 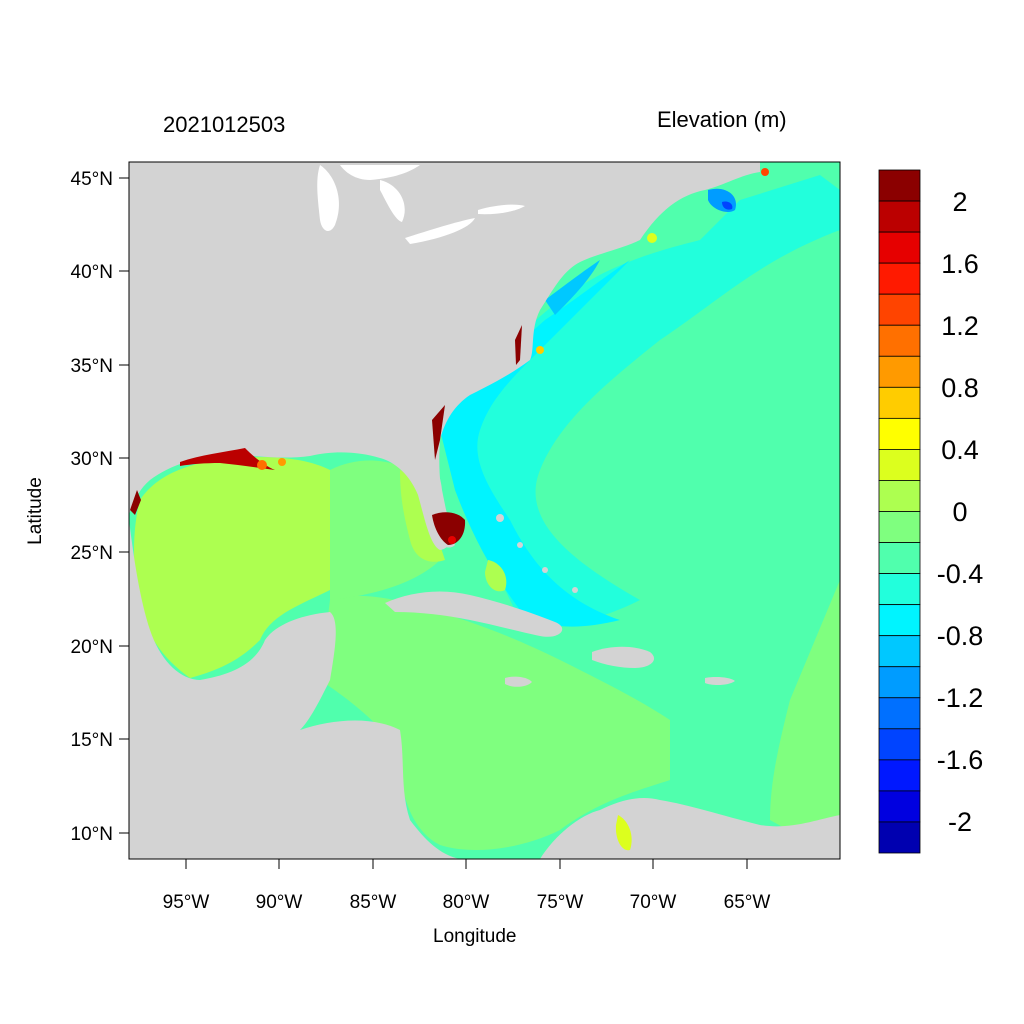 I want to click on nova-scotia-high, so click(x=765, y=172).